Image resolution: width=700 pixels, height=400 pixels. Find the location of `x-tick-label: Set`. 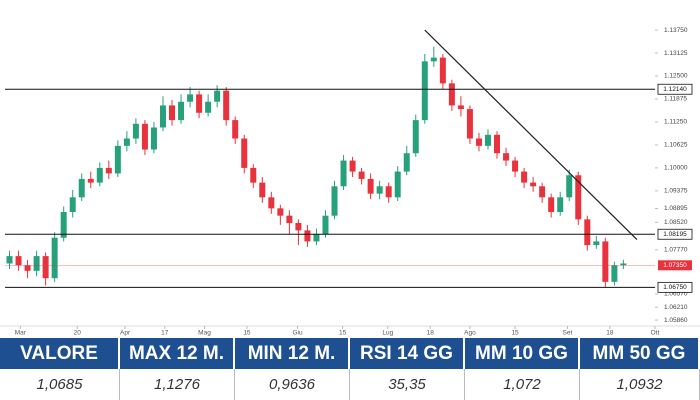

x-tick-label: Set is located at coordinates (568, 333).